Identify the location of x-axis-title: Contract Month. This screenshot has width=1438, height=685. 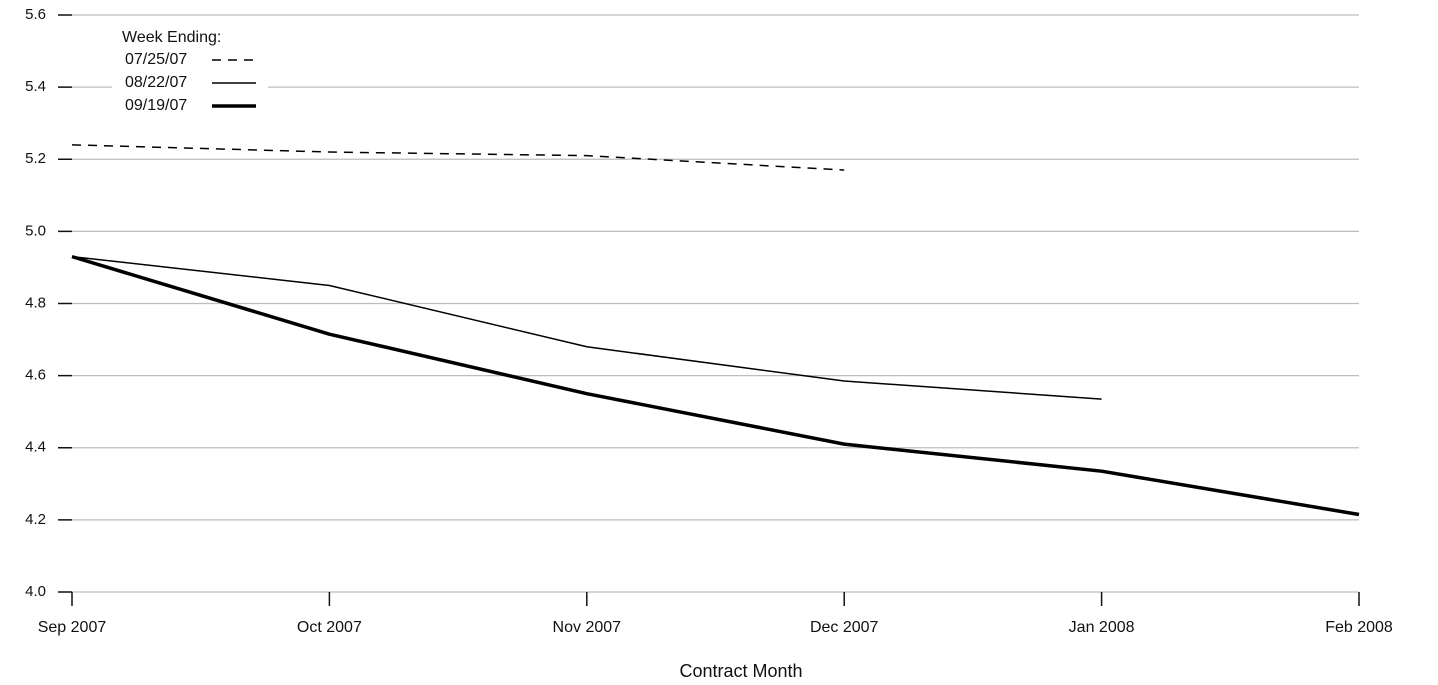
(740, 671).